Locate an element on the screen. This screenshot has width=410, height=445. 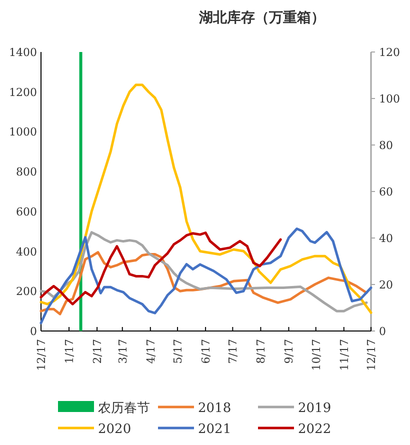
legend-label: 2021 is located at coordinates (215, 429).